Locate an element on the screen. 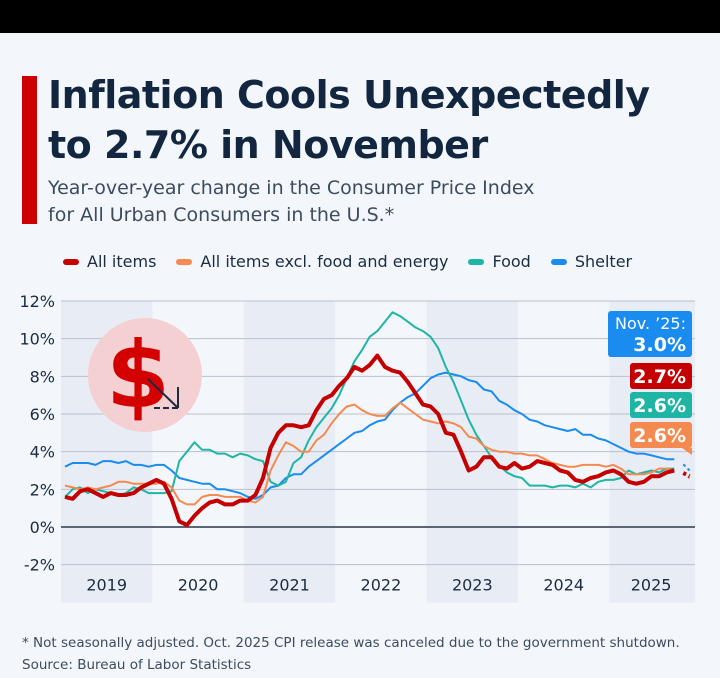 The image size is (720, 678). legend-label: Shelter is located at coordinates (603, 261).